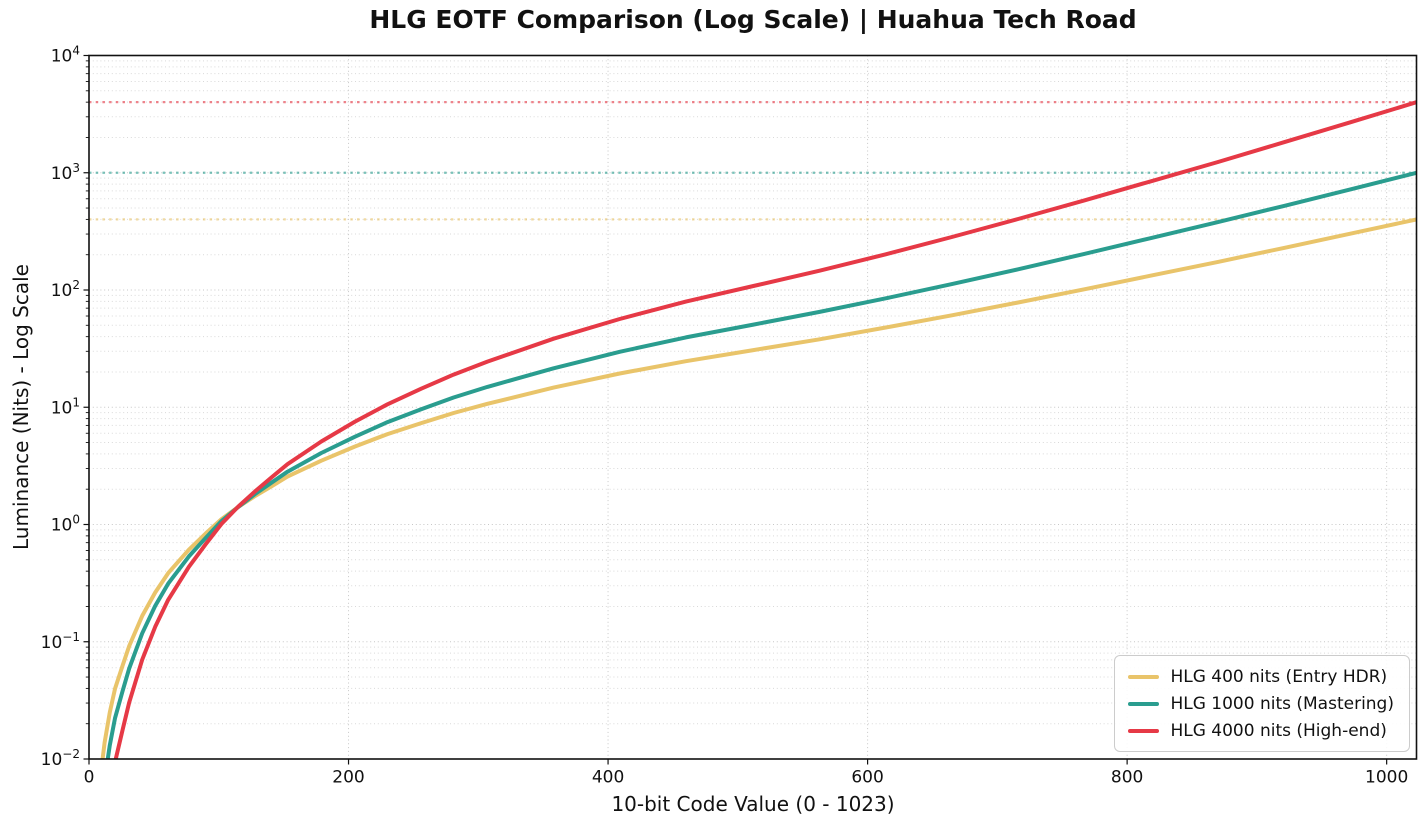  I want to click on y-tick-label: 10², so click(65, 289).